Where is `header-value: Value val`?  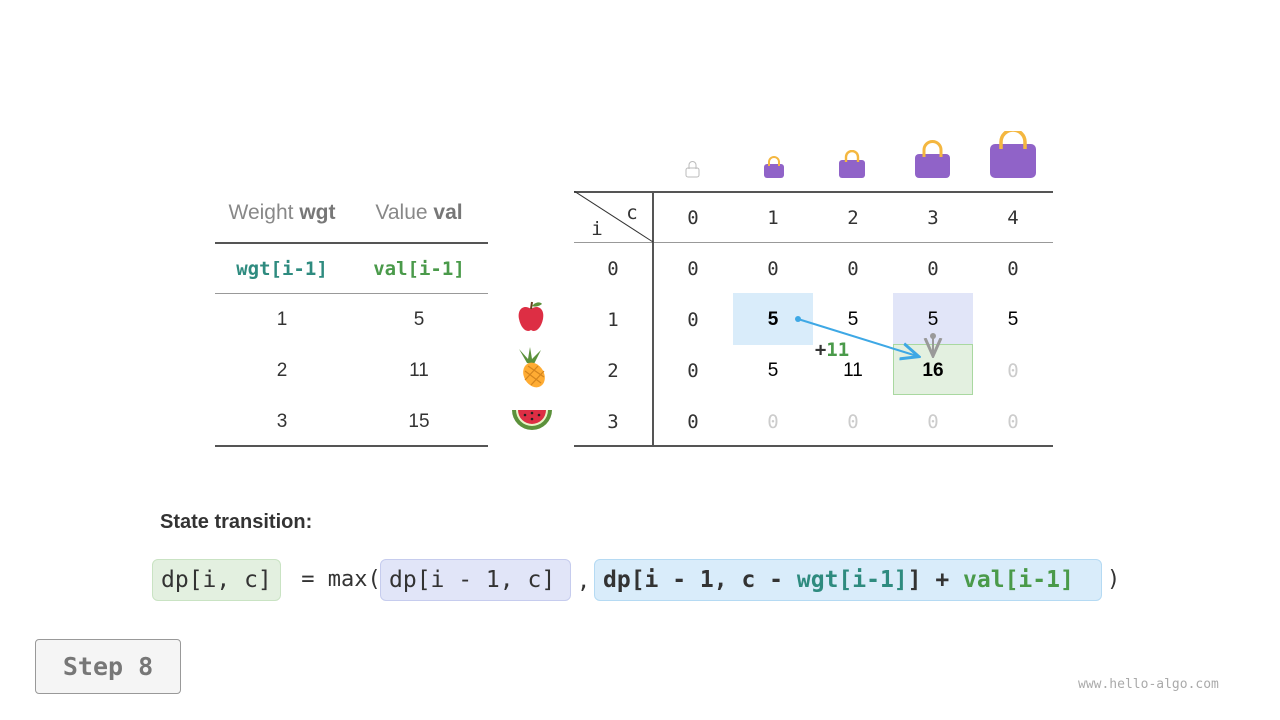
header-value: Value val is located at coordinates (419, 212).